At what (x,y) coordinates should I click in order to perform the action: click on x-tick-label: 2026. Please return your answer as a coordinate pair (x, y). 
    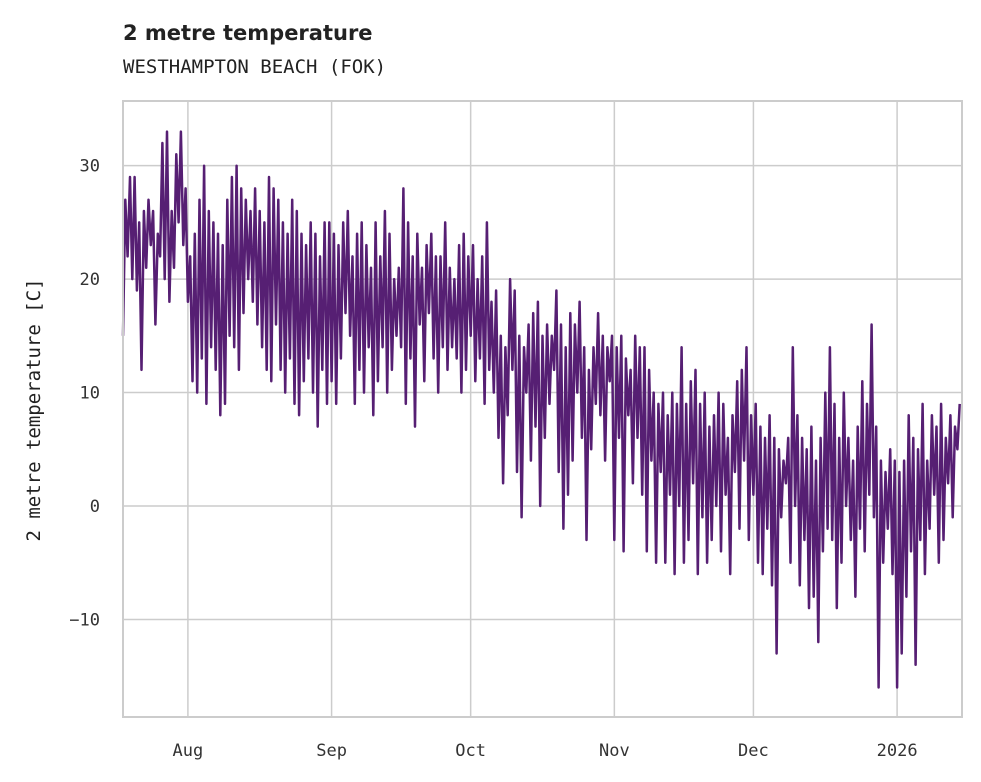
    Looking at the image, I should click on (897, 751).